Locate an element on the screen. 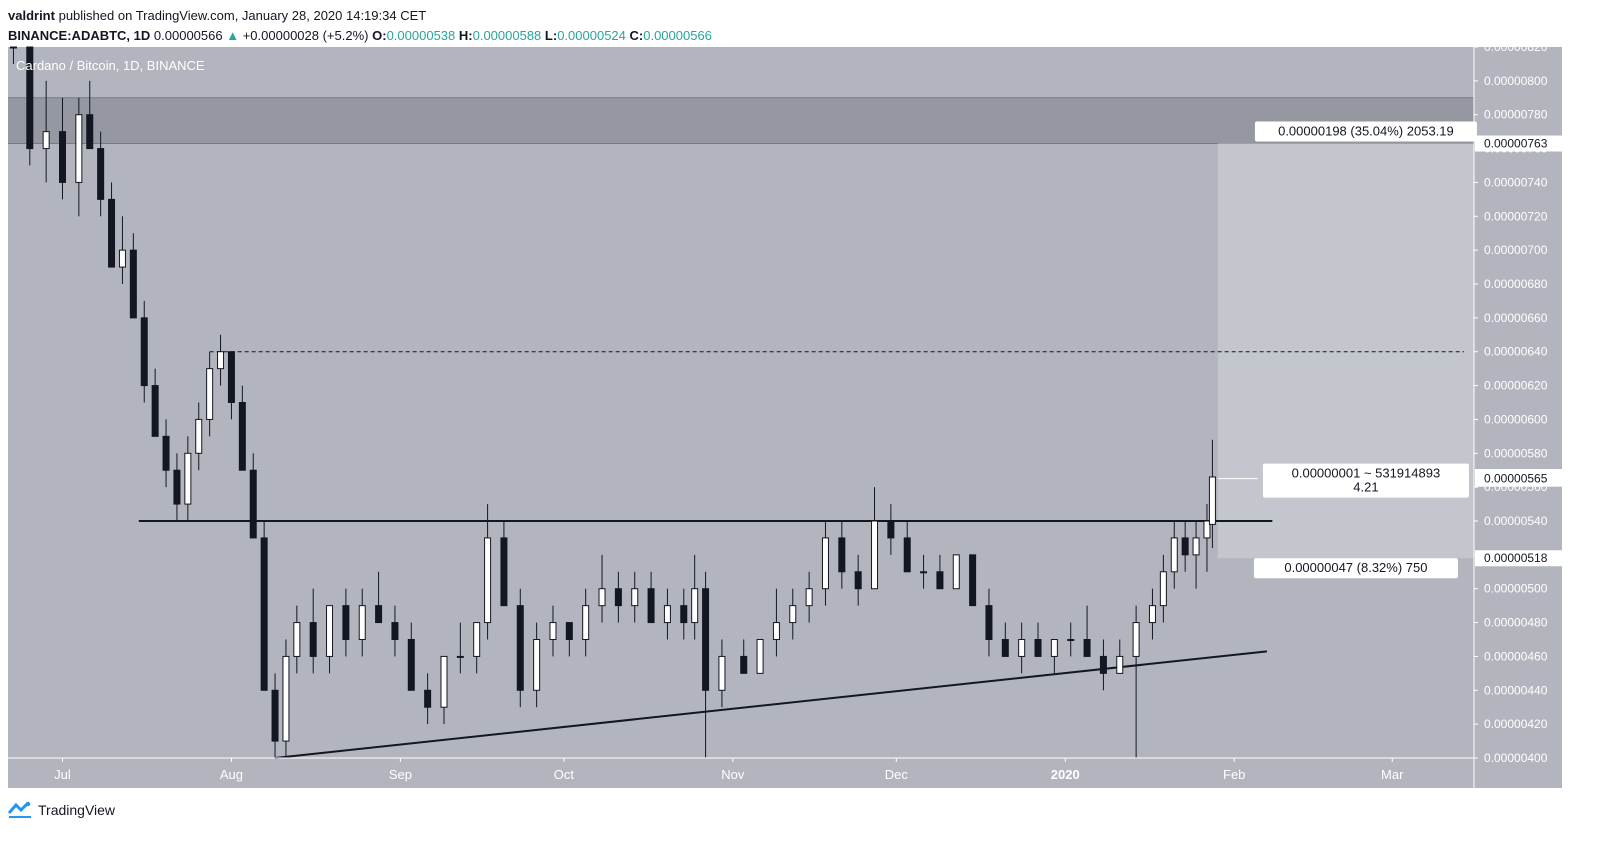 The width and height of the screenshot is (1597, 844). tradingview-footer: TradingView is located at coordinates (61, 810).